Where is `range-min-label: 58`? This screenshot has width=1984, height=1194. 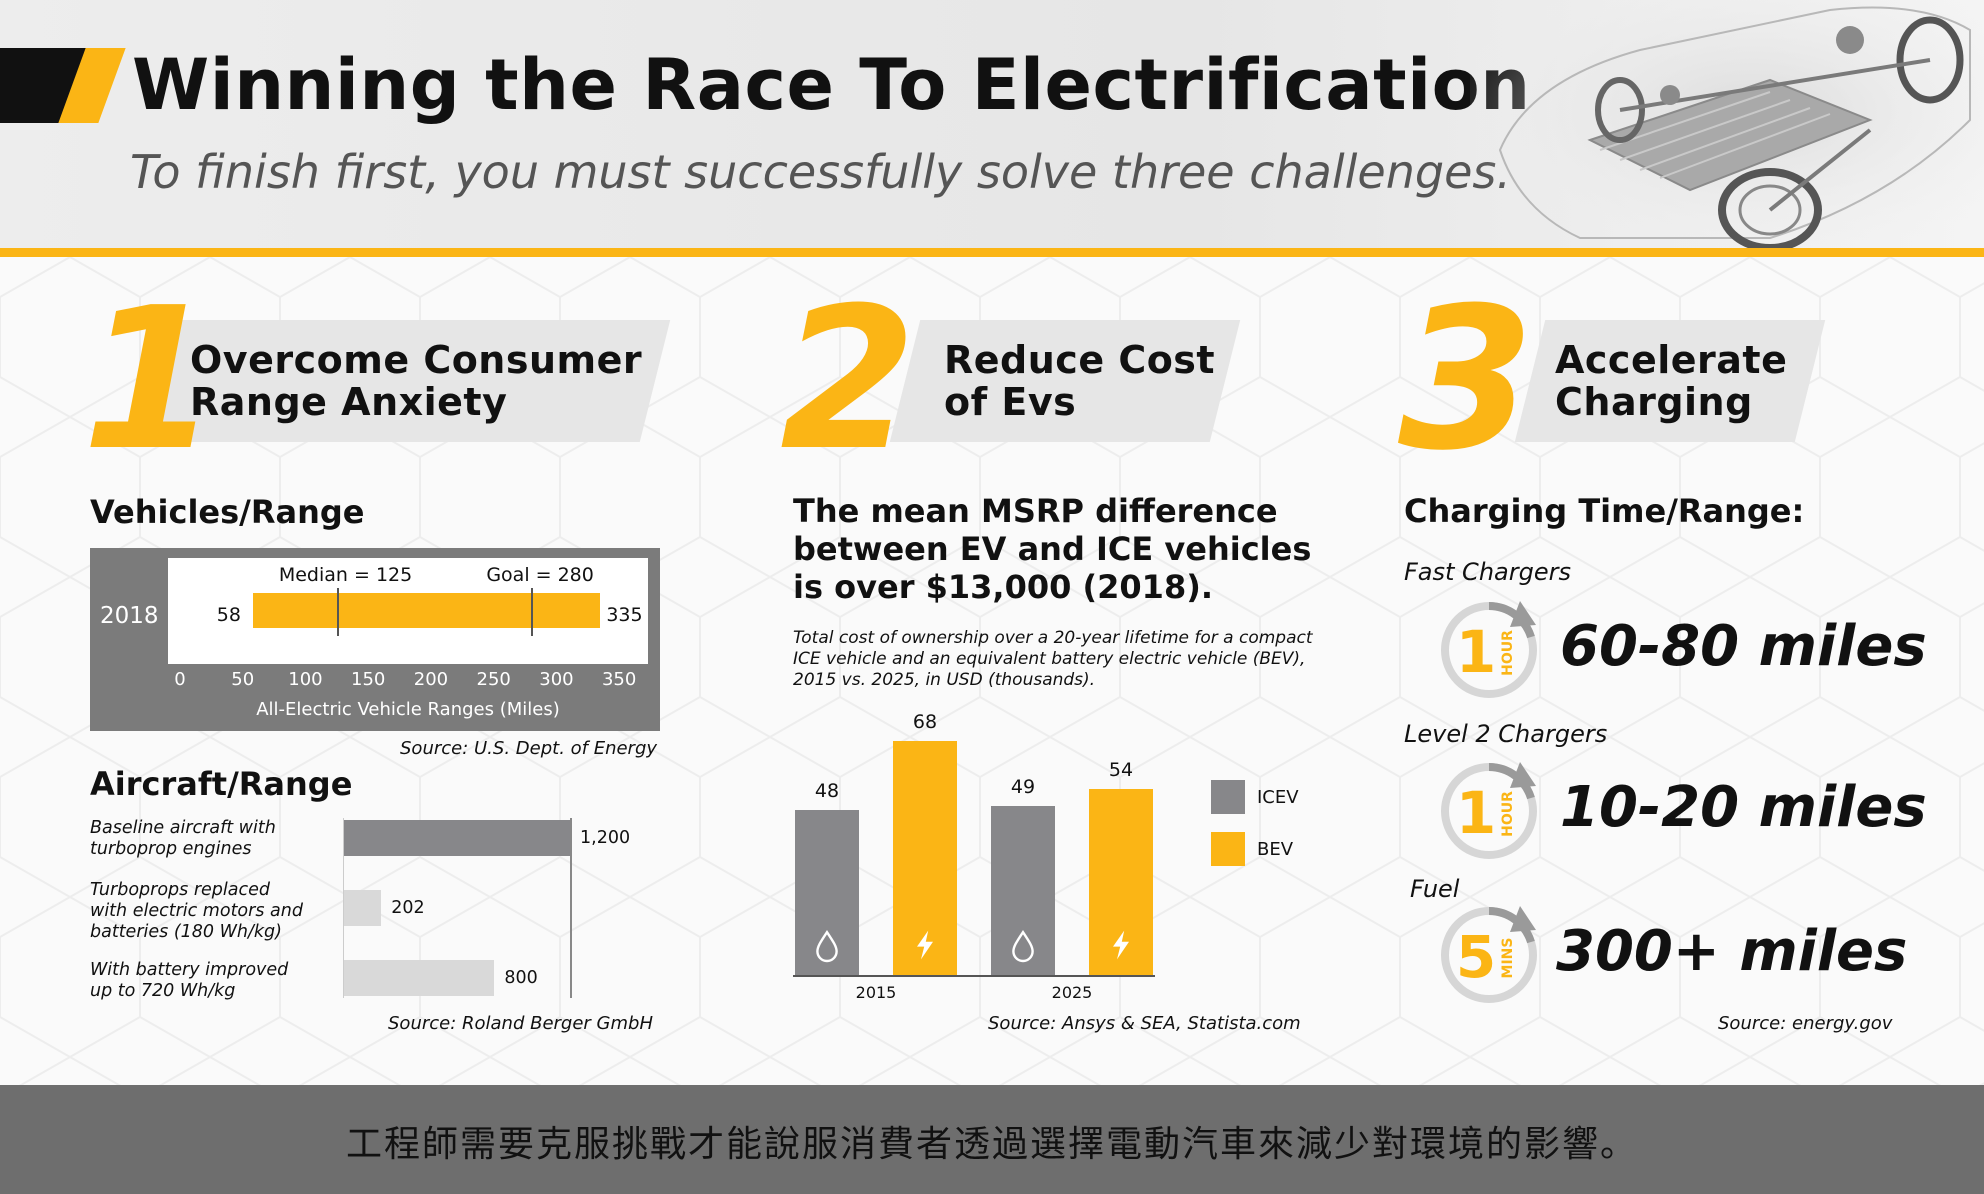
range-min-label: 58 is located at coordinates (228, 615).